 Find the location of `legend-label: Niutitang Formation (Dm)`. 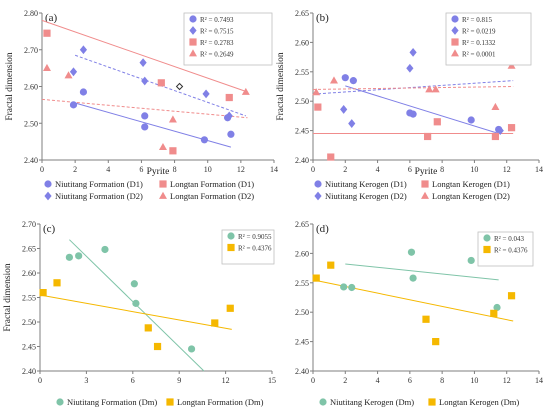

legend-label: Niutitang Formation (Dm) is located at coordinates (112, 402).